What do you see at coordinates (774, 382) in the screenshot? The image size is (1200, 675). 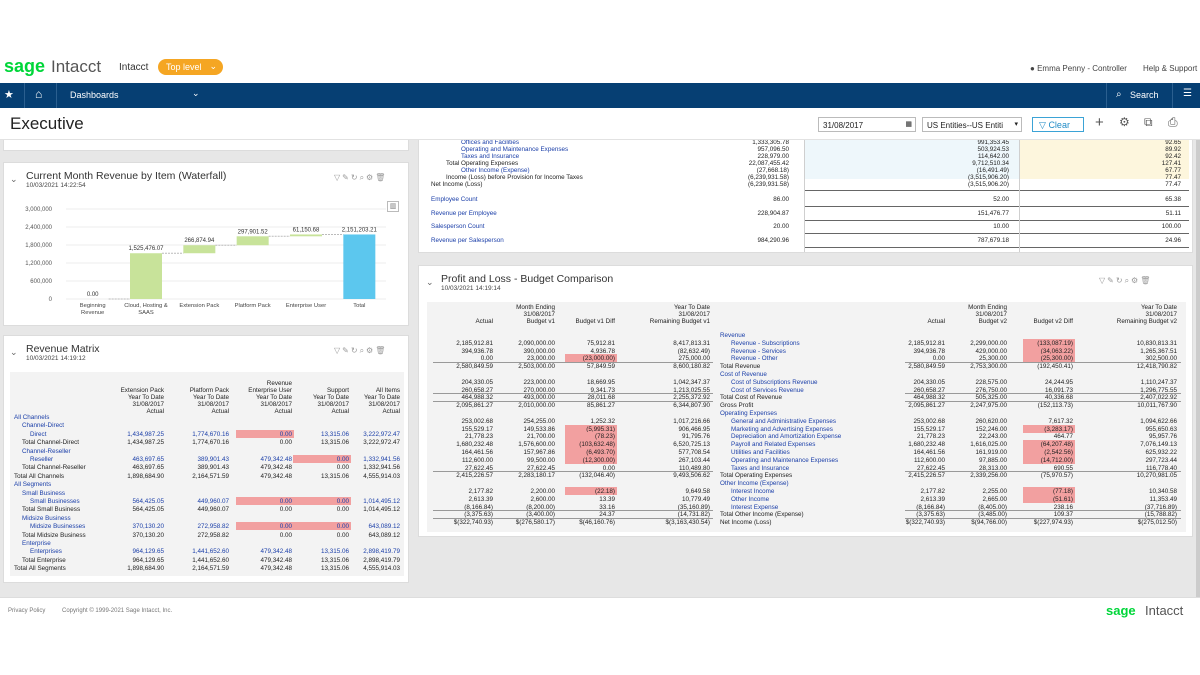 I see `pnl-row-label: Cost of Subscriptions Revenue` at bounding box center [774, 382].